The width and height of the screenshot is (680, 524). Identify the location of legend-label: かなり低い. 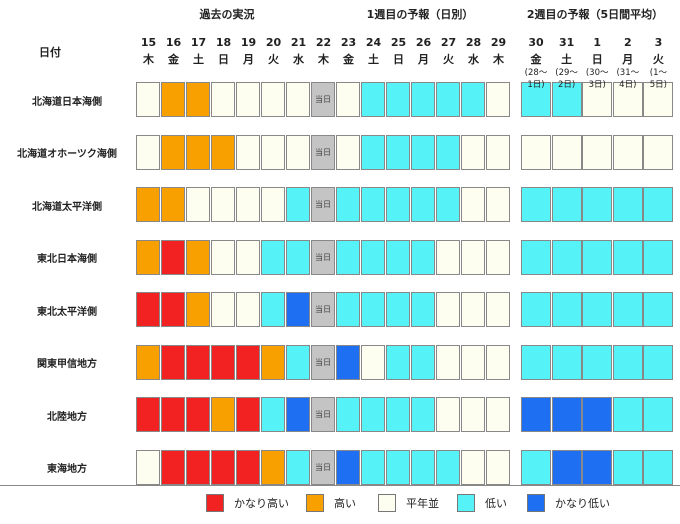
(582, 503).